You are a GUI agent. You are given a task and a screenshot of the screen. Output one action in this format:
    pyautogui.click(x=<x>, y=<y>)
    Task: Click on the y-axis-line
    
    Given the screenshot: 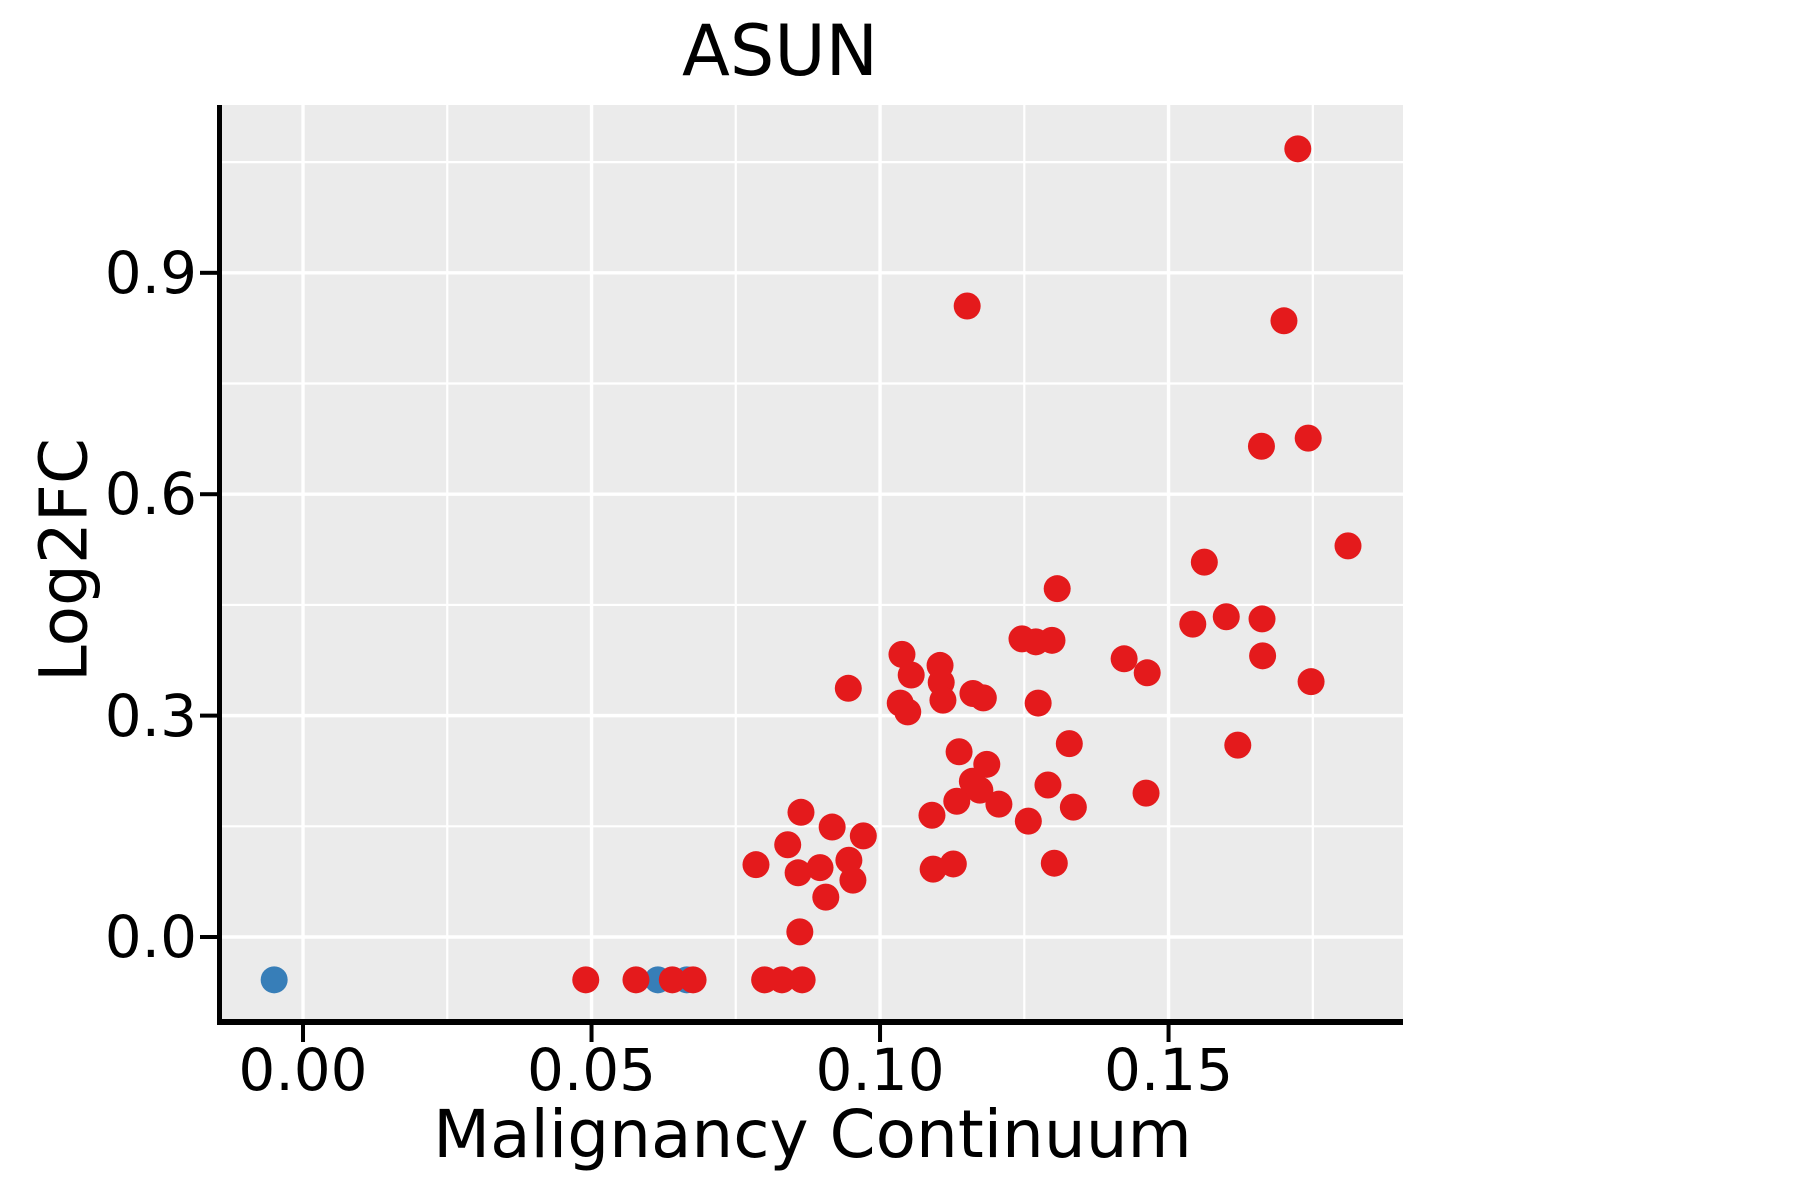 What is the action you would take?
    pyautogui.click(x=219, y=565)
    